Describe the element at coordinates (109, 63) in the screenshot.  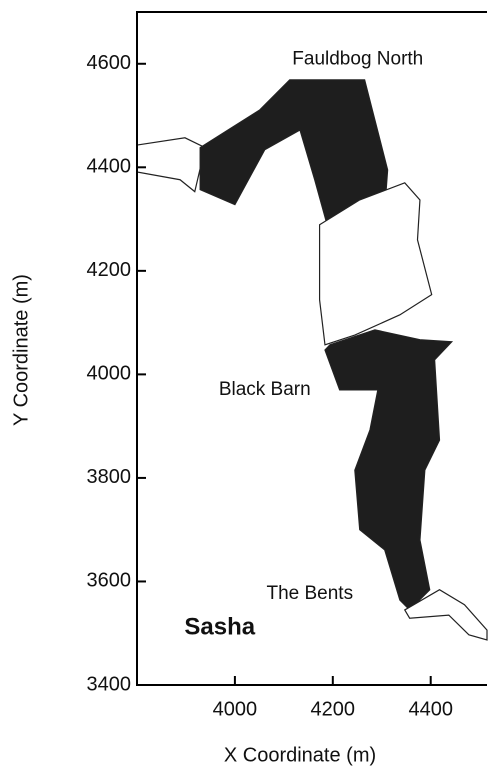
I see `y-tick-label: 4600` at that location.